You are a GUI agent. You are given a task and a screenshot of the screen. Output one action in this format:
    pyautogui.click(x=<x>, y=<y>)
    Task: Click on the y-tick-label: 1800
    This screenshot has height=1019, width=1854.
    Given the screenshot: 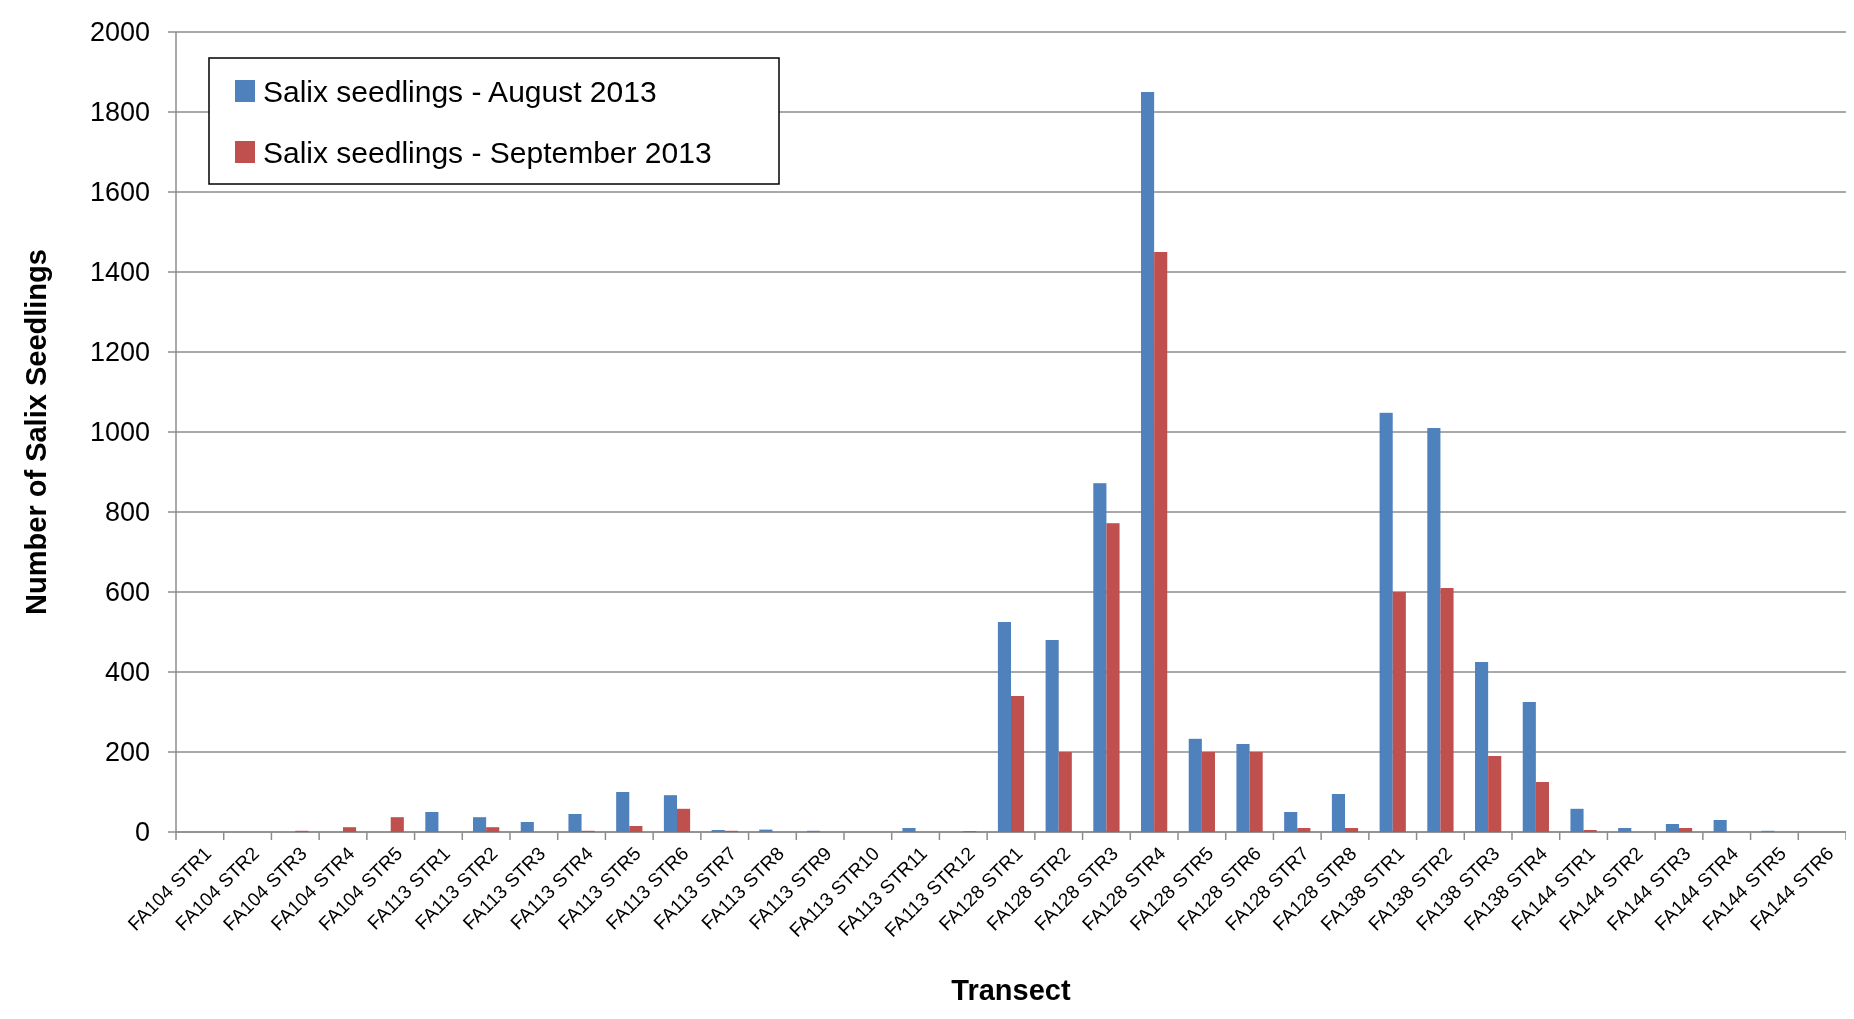 What is the action you would take?
    pyautogui.click(x=119, y=112)
    